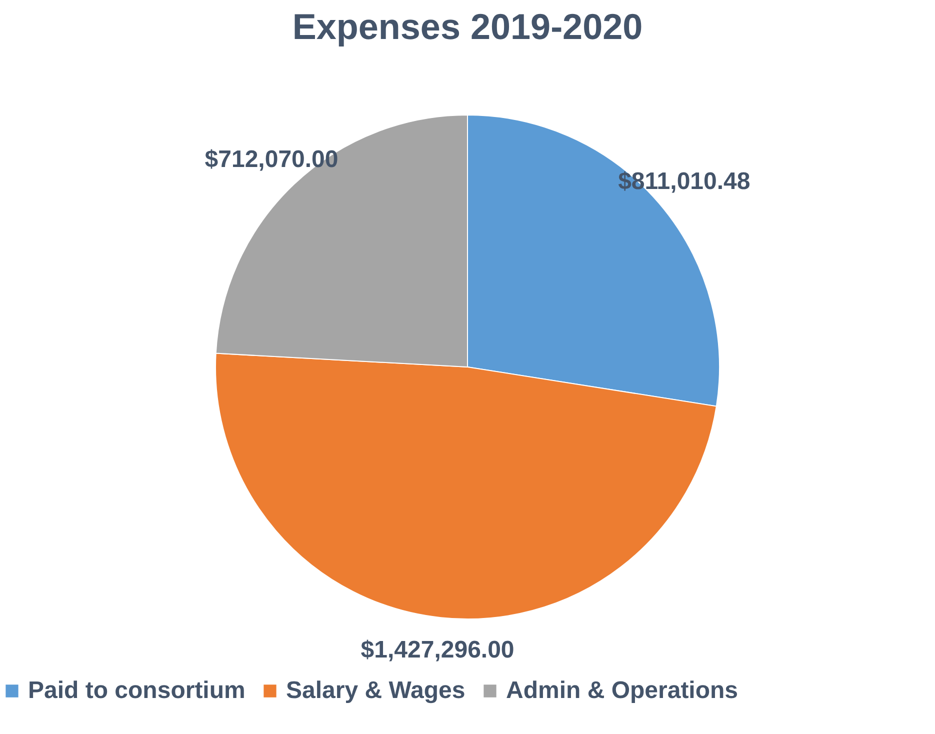  What do you see at coordinates (271, 160) in the screenshot?
I see `data-label: $712,070.00` at bounding box center [271, 160].